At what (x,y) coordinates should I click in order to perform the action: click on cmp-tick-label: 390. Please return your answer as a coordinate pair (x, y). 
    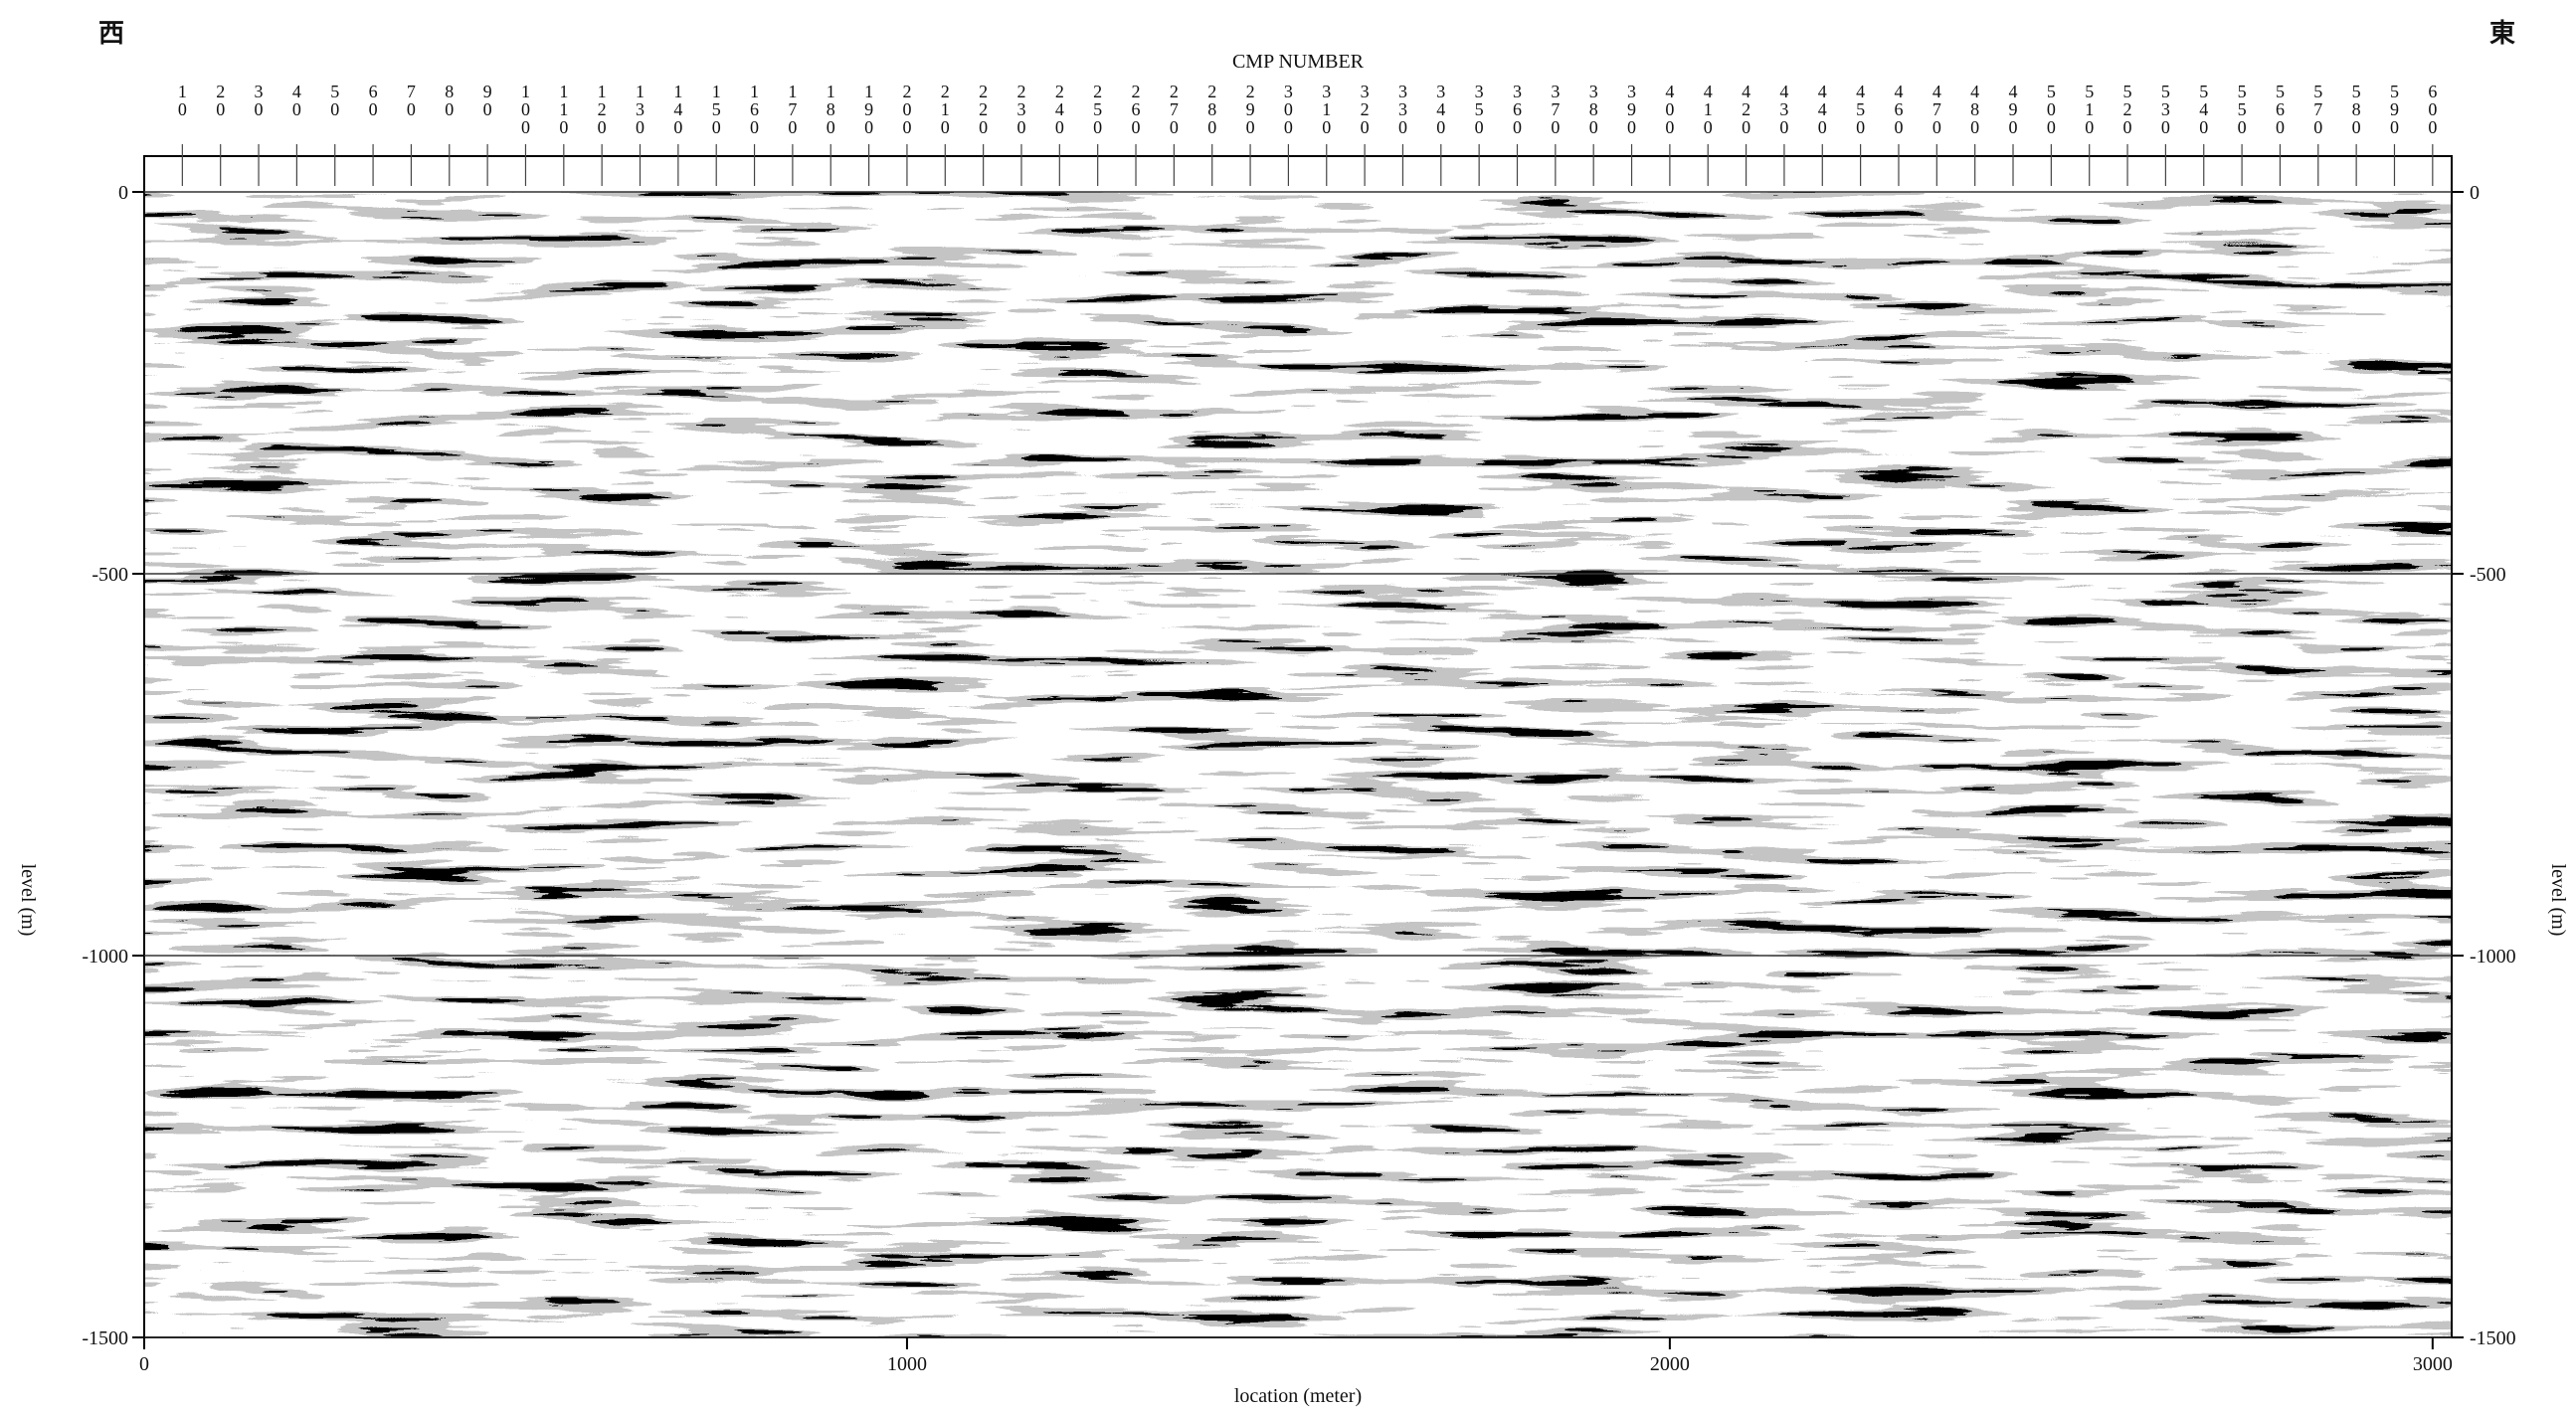
    Looking at the image, I should click on (1632, 109).